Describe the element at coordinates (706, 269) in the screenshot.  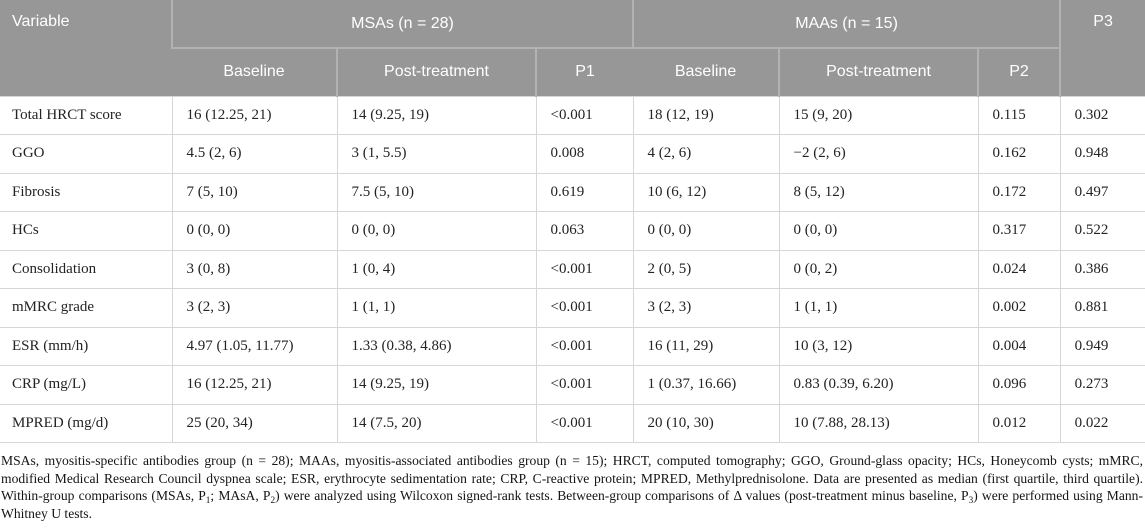
I see `value-cell: 2 (0, 5)` at that location.